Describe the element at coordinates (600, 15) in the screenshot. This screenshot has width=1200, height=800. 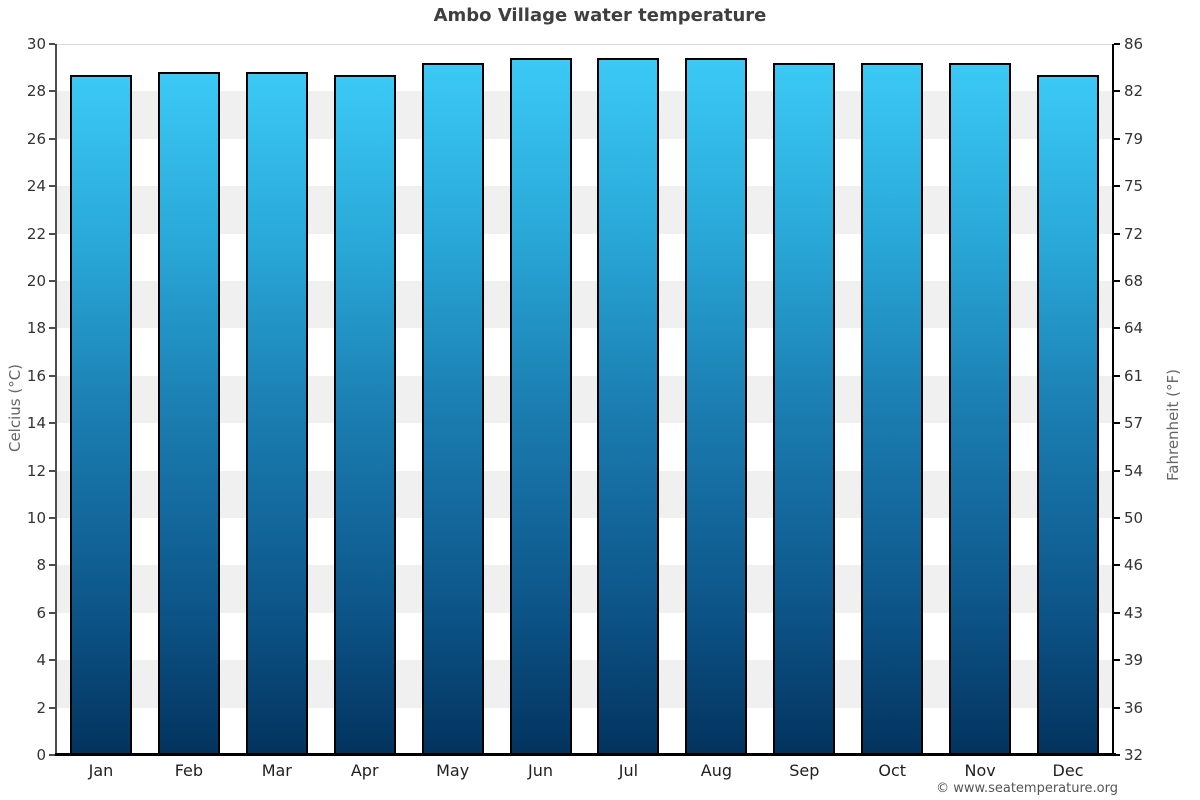
I see `chart-title: Ambo Village water temperature` at that location.